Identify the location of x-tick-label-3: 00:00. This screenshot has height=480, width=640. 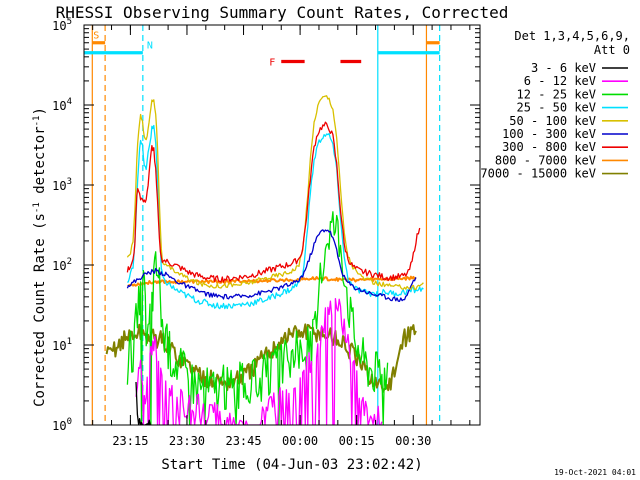
(300, 441).